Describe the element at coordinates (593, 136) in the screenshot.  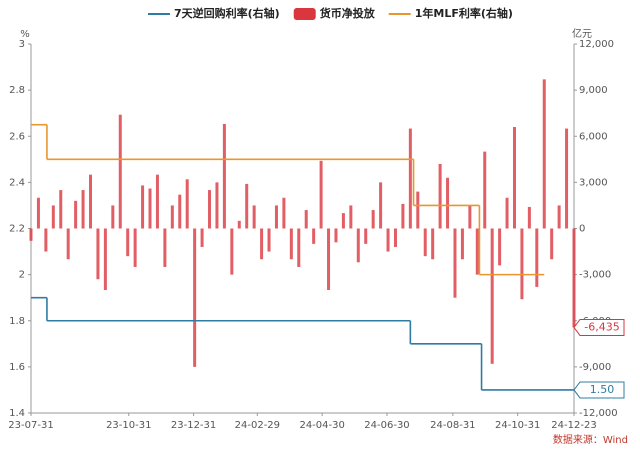
I see `y2-tick-label: 6,000` at that location.